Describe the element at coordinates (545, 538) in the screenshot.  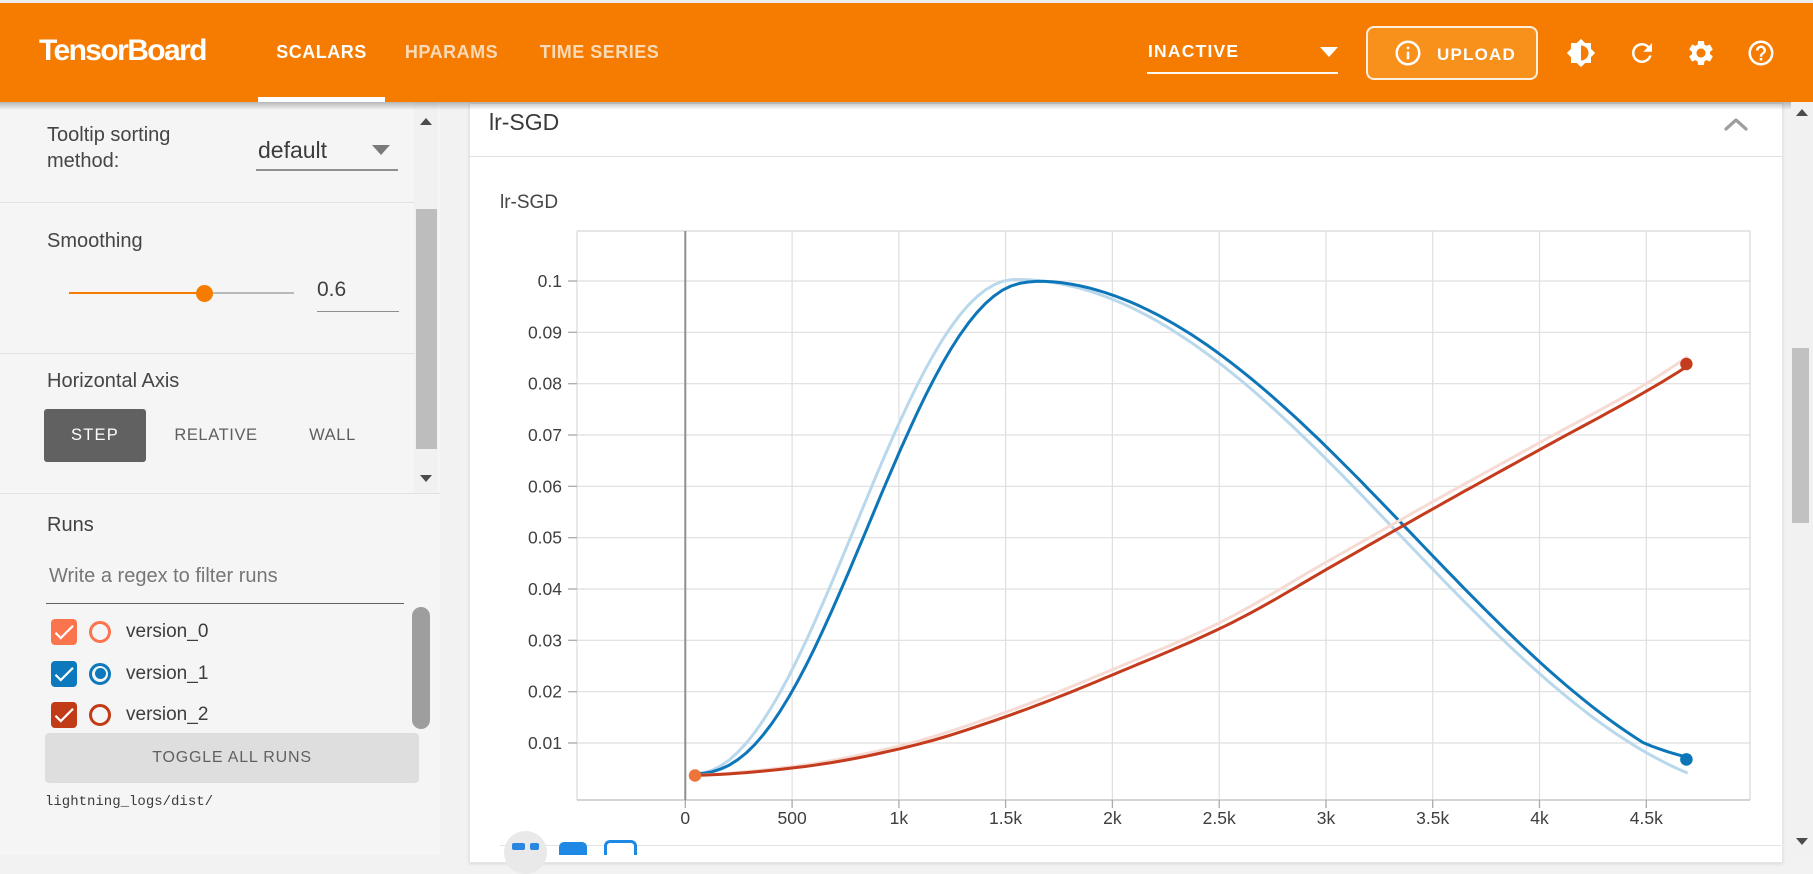
I see `svg-text: 0.05` at that location.